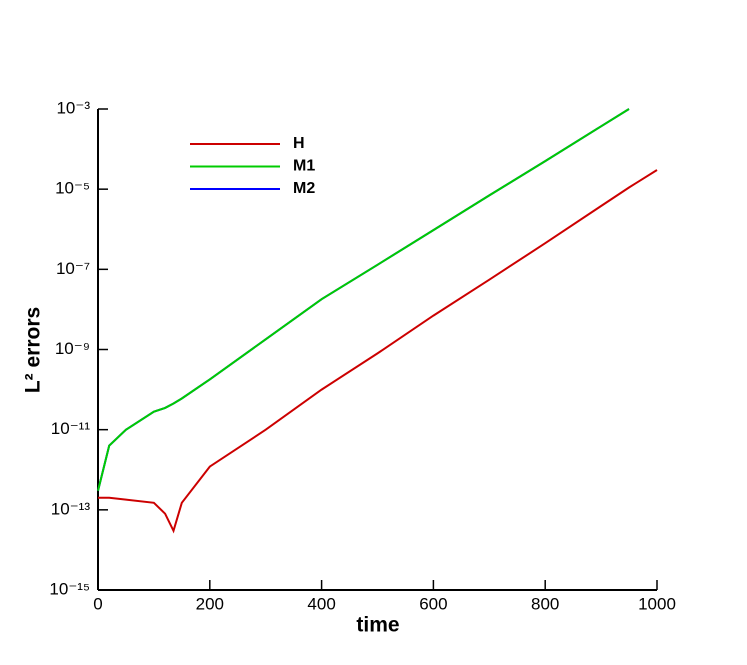 Image resolution: width=747 pixels, height=665 pixels. What do you see at coordinates (72, 188) in the screenshot?
I see `y-tick-label: 10⁻⁵` at bounding box center [72, 188].